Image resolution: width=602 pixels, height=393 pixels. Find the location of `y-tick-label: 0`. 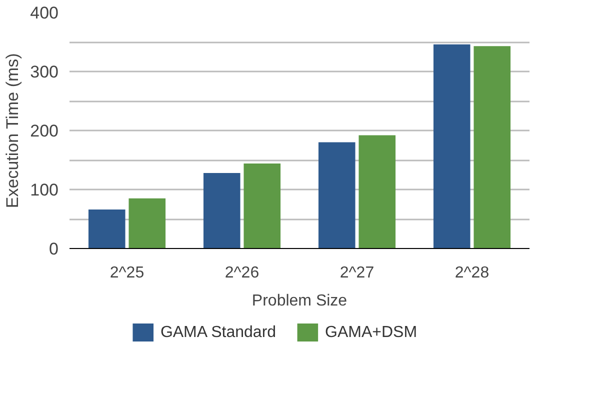

y-tick-label: 0 is located at coordinates (54, 249).